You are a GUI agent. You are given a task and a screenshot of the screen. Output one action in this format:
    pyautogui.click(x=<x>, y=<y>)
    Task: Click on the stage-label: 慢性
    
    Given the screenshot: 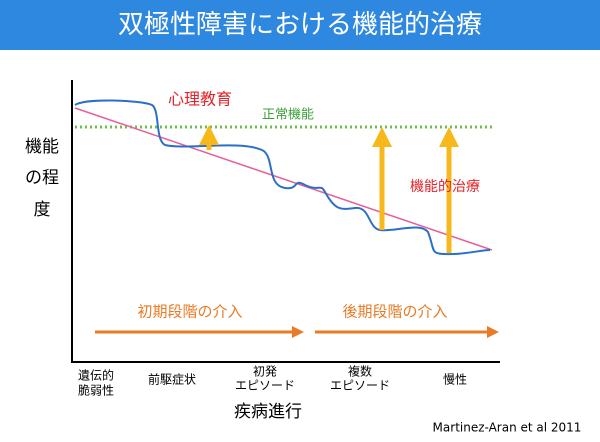 What is the action you would take?
    pyautogui.click(x=455, y=380)
    